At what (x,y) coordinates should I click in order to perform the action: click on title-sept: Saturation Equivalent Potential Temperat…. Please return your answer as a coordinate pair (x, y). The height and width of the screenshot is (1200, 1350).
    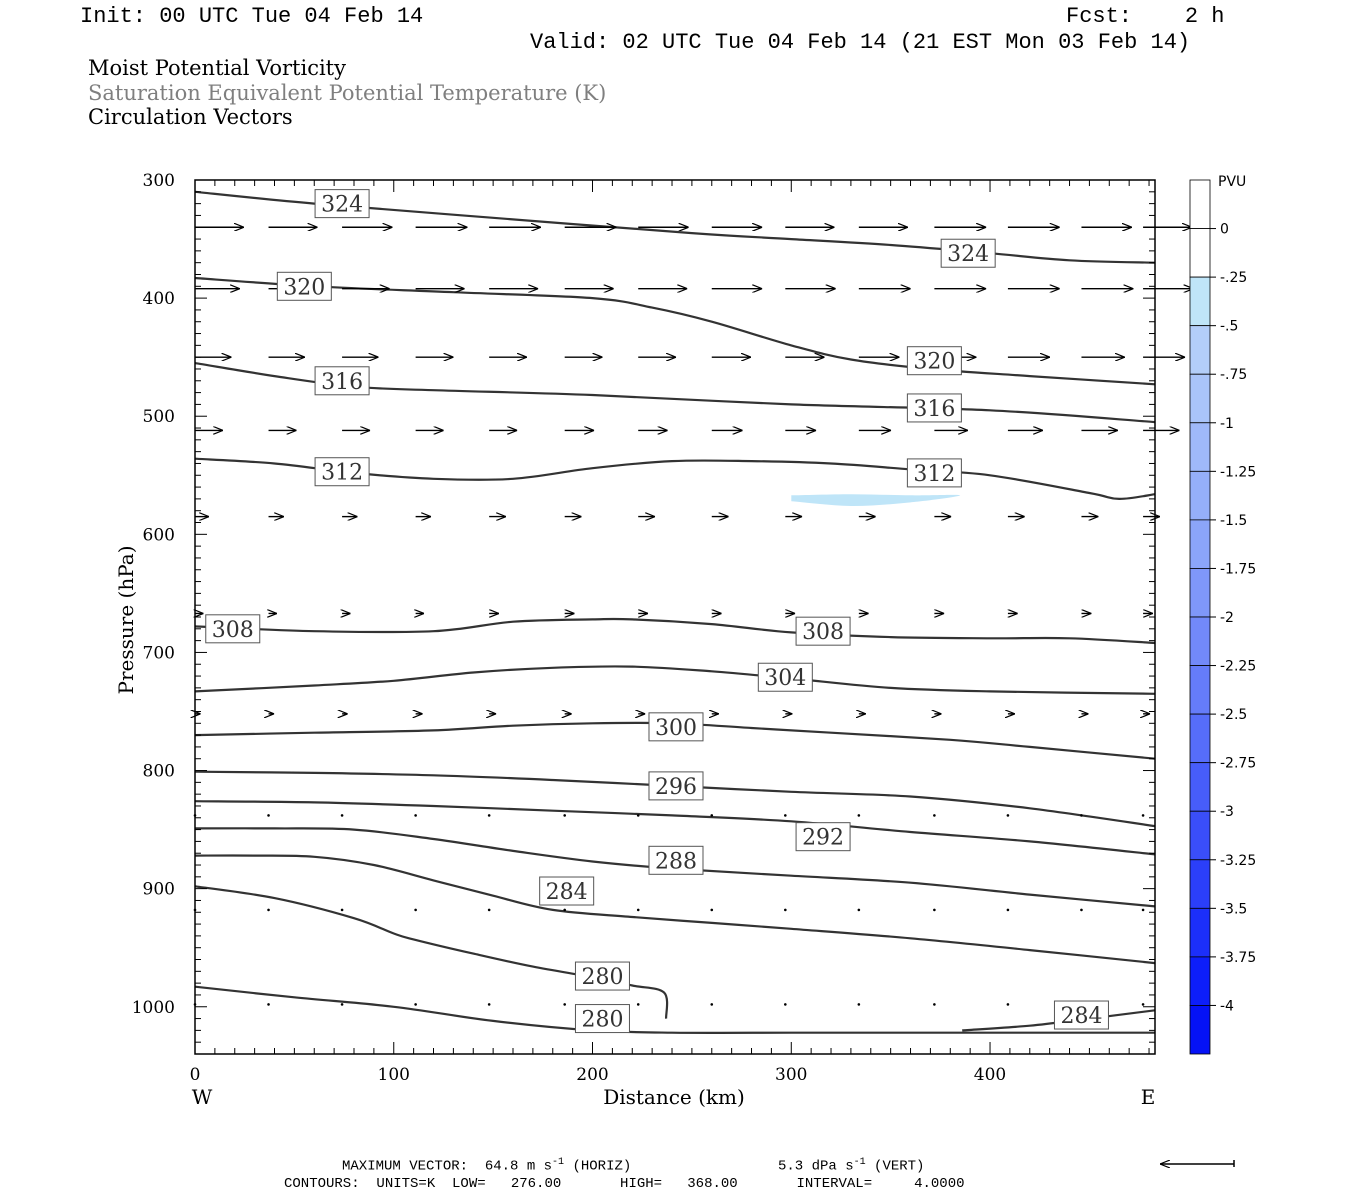
    Looking at the image, I should click on (347, 93).